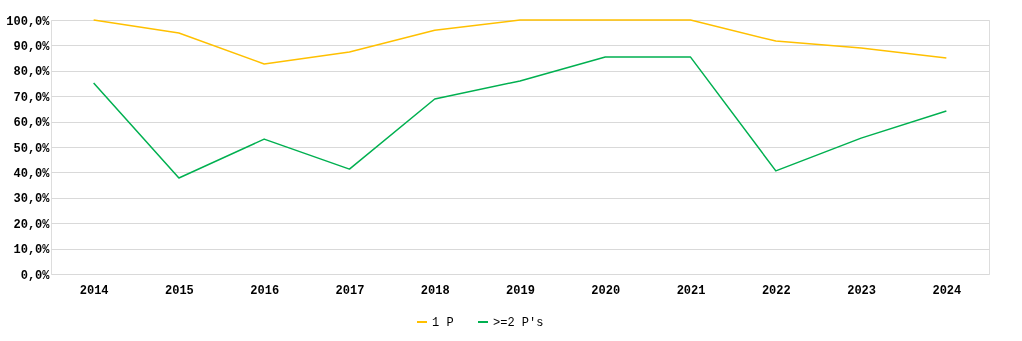 Image resolution: width=1022 pixels, height=341 pixels. I want to click on x-tick-label: 2023, so click(861, 290).